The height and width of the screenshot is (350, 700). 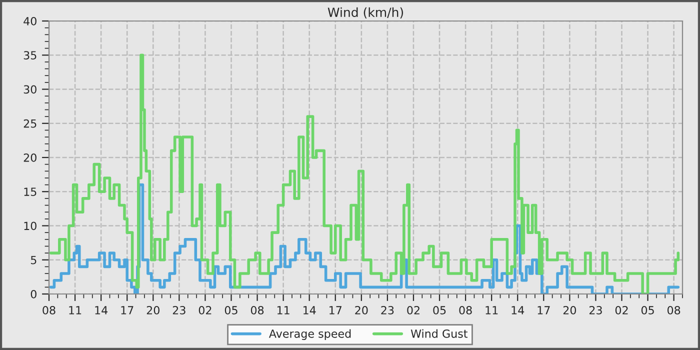 I want to click on y-tick-label: 25, so click(x=30, y=123).